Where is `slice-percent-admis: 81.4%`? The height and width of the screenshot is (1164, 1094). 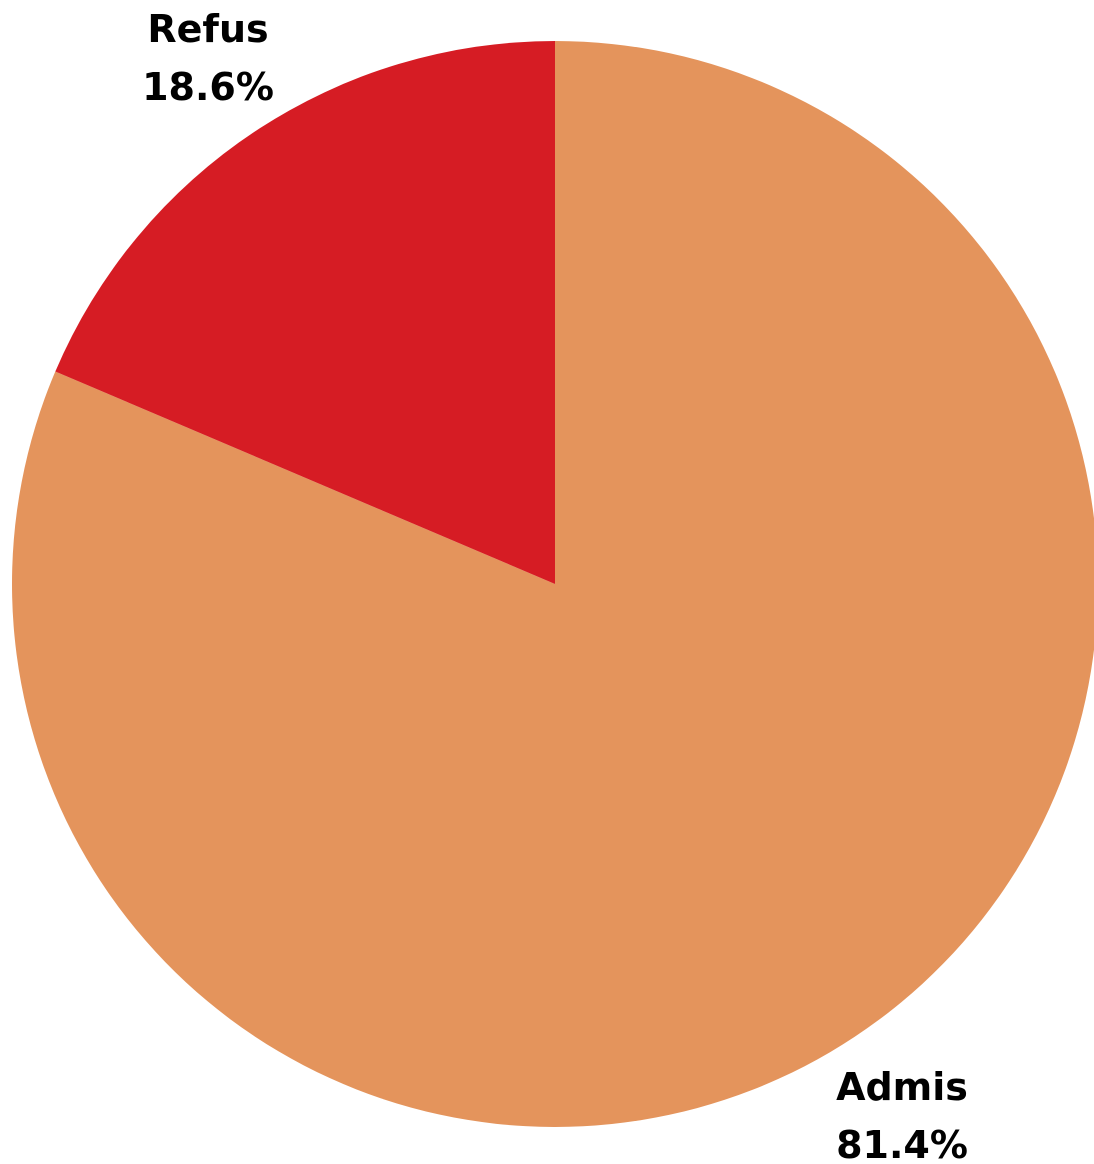 slice-percent-admis: 81.4% is located at coordinates (902, 1143).